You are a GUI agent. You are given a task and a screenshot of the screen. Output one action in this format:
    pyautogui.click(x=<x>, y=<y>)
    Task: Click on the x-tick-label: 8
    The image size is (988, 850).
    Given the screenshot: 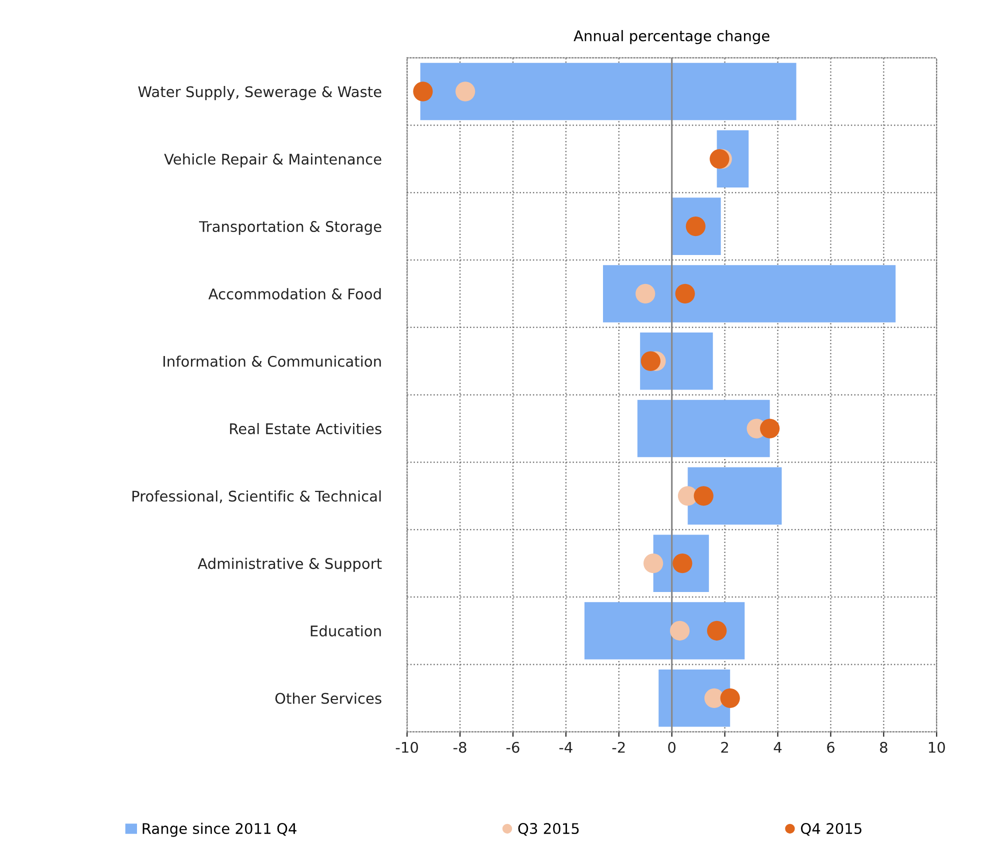 What is the action you would take?
    pyautogui.click(x=884, y=747)
    